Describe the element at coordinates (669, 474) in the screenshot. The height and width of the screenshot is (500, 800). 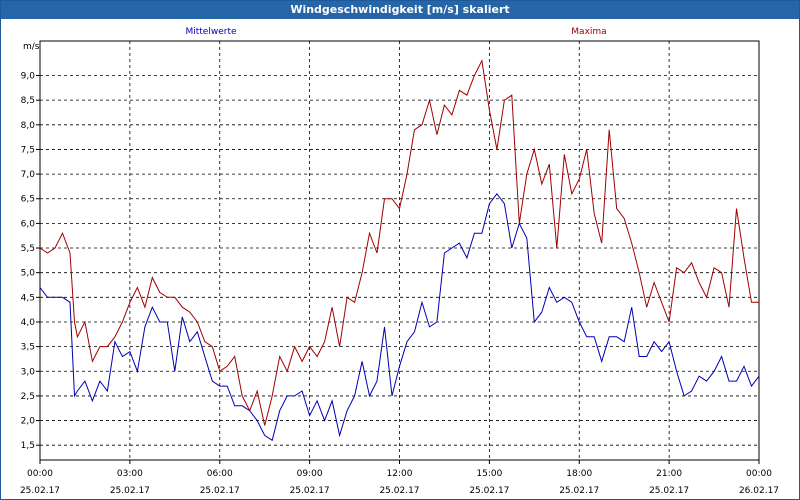
I see `x-tick-time: 21:00` at that location.